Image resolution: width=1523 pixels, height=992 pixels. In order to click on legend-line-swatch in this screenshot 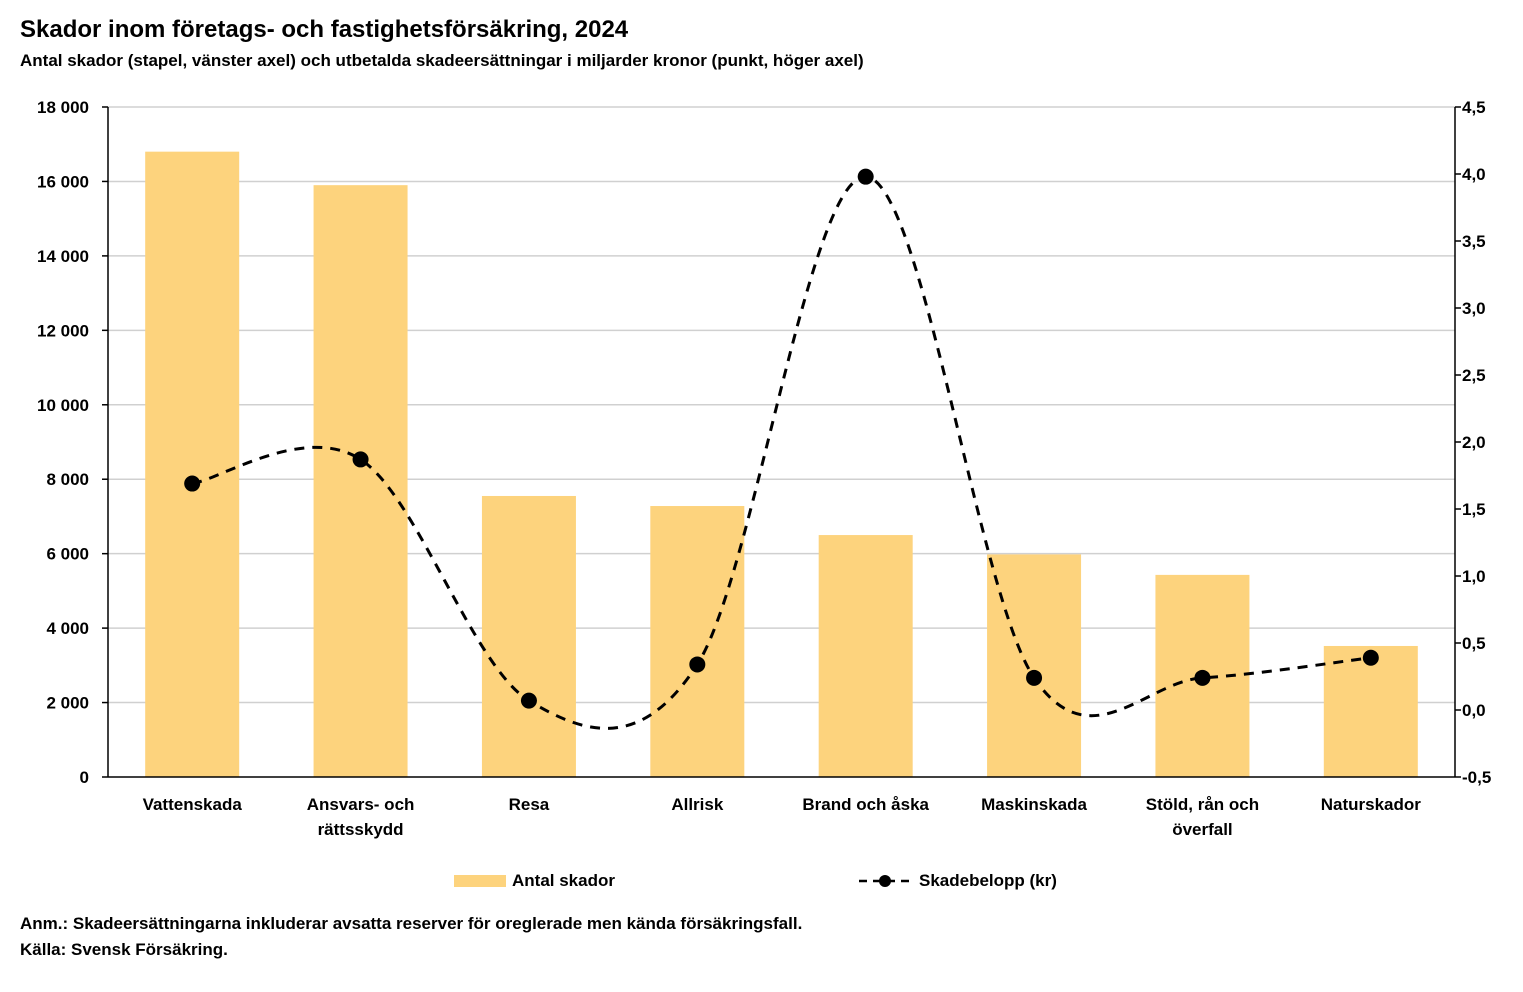, I will do `click(885, 881)`.